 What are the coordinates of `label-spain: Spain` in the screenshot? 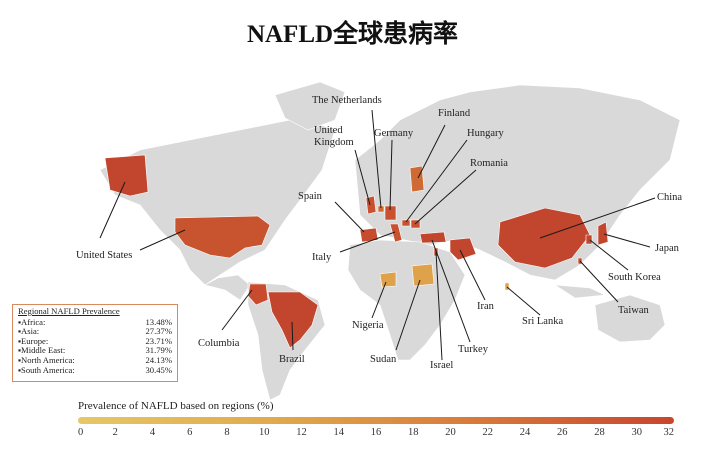 It's located at (310, 196).